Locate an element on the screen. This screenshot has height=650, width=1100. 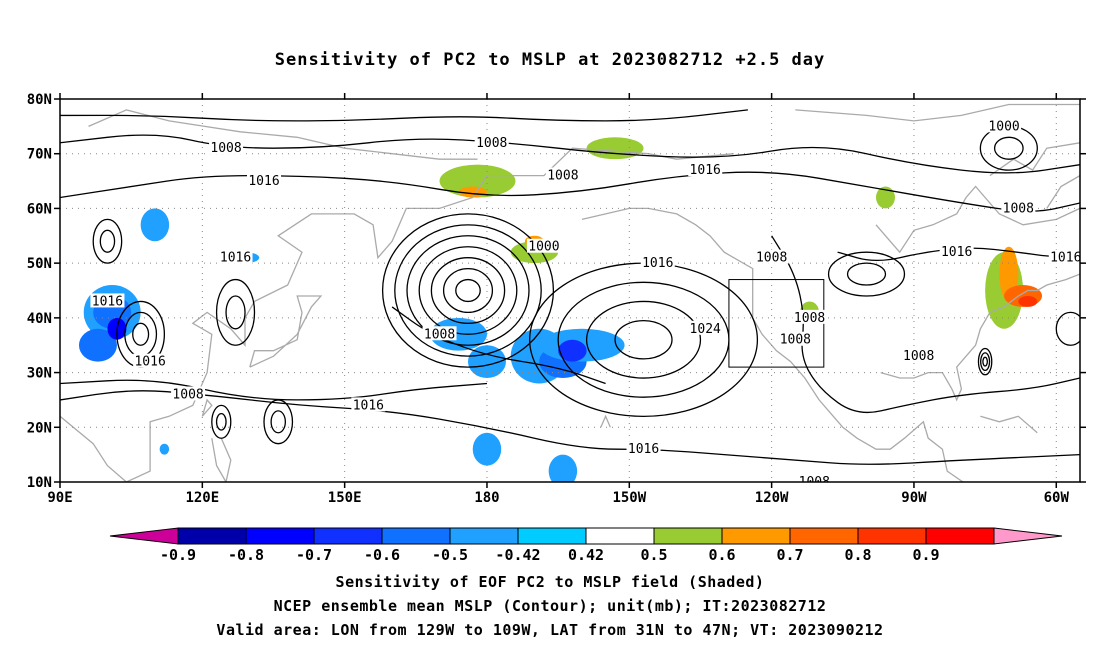
lat-label: 80N is located at coordinates (39, 100).